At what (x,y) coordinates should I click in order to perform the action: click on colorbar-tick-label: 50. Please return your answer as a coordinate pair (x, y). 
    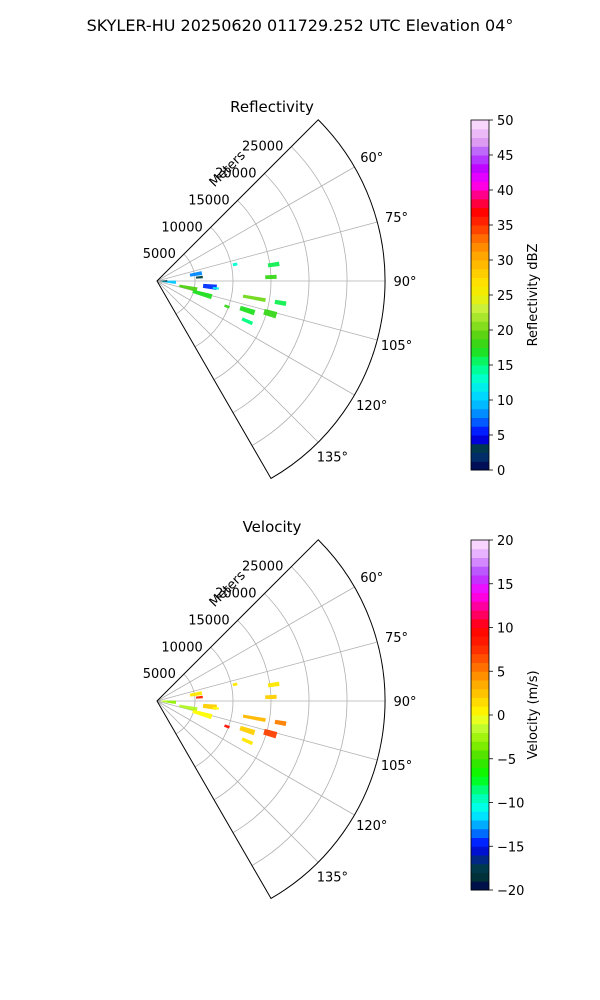
    Looking at the image, I should click on (505, 121).